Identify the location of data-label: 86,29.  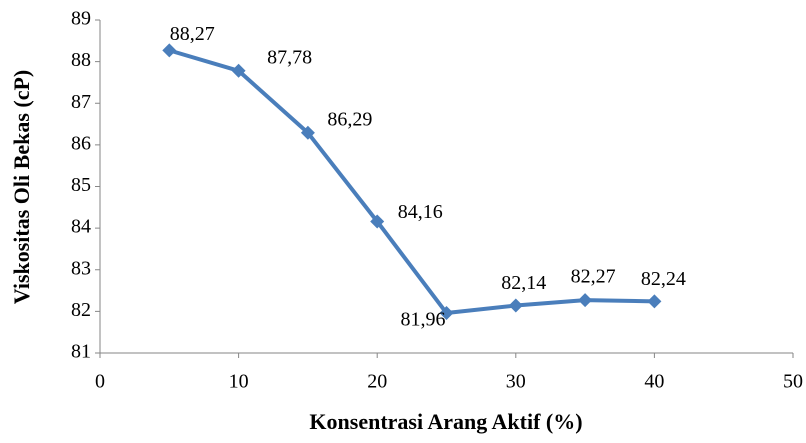
(349, 119).